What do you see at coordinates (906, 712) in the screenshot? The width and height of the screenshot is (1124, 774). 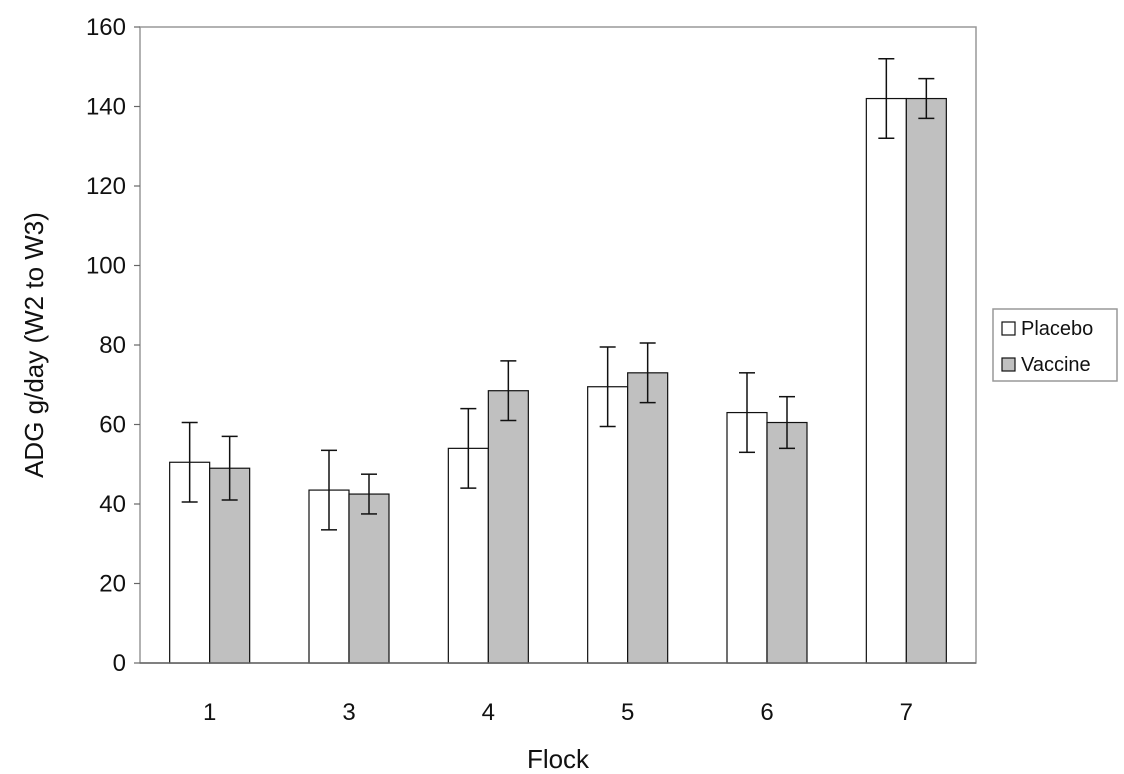 I see `x-tick-label: 7` at bounding box center [906, 712].